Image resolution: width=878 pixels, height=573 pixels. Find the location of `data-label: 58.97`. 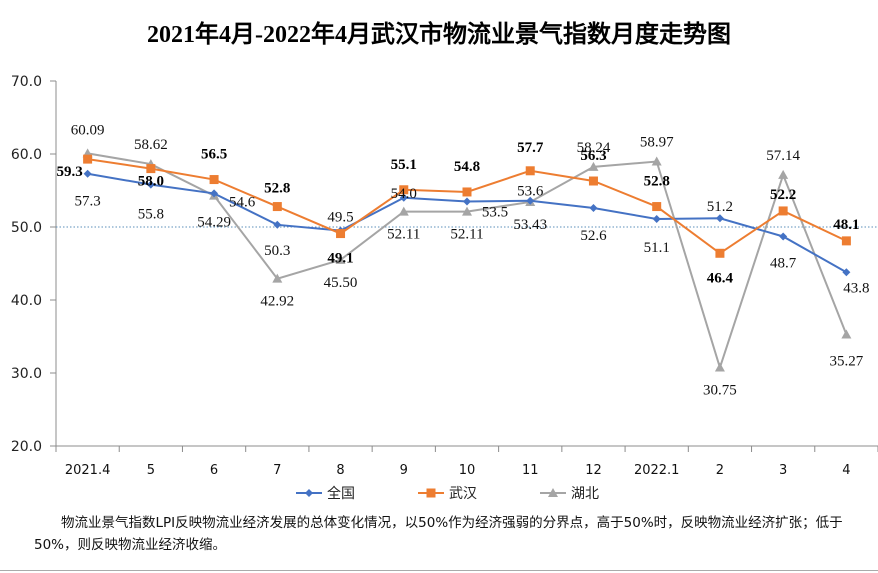

data-label: 58.97 is located at coordinates (657, 143).